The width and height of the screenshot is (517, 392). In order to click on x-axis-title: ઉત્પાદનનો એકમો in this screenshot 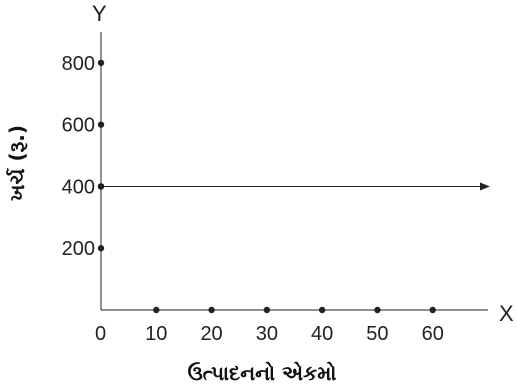, I will do `click(262, 373)`.